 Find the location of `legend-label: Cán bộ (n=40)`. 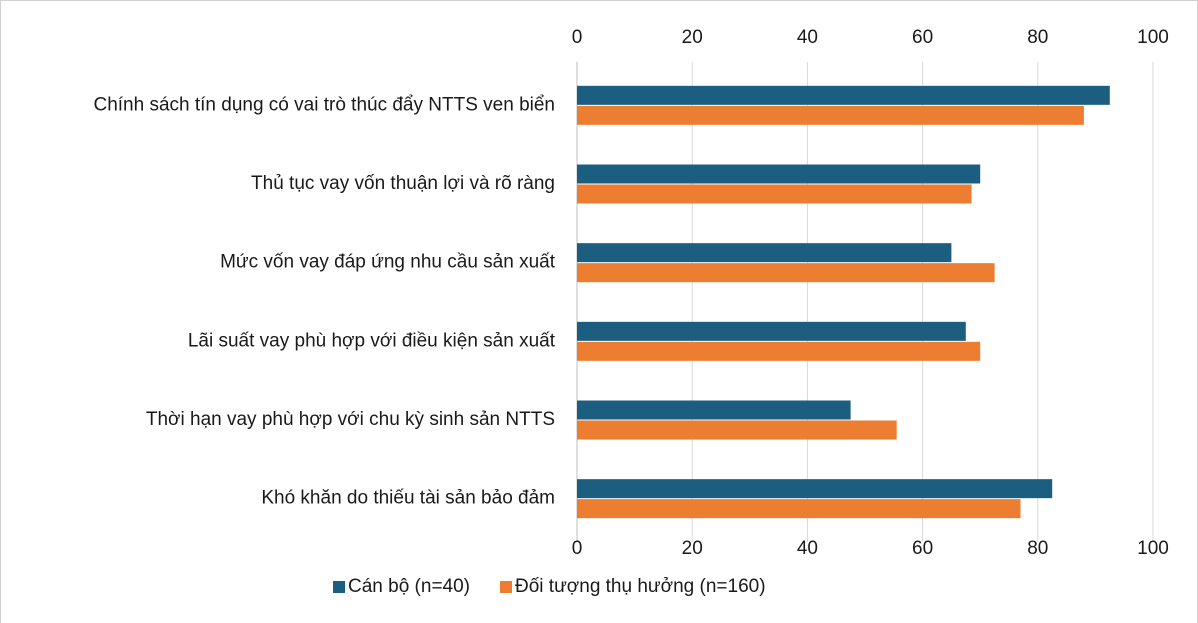

legend-label: Cán bộ (n=40) is located at coordinates (409, 586).